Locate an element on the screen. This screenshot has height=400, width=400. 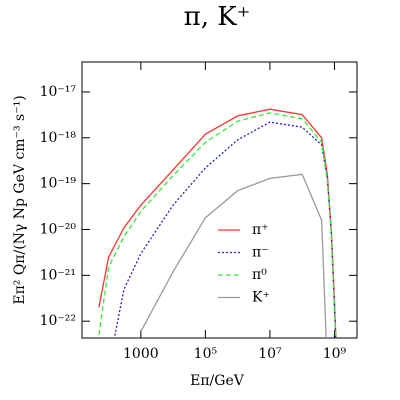
y-tick-label: 10⁻¹⁷ is located at coordinates (58, 92).